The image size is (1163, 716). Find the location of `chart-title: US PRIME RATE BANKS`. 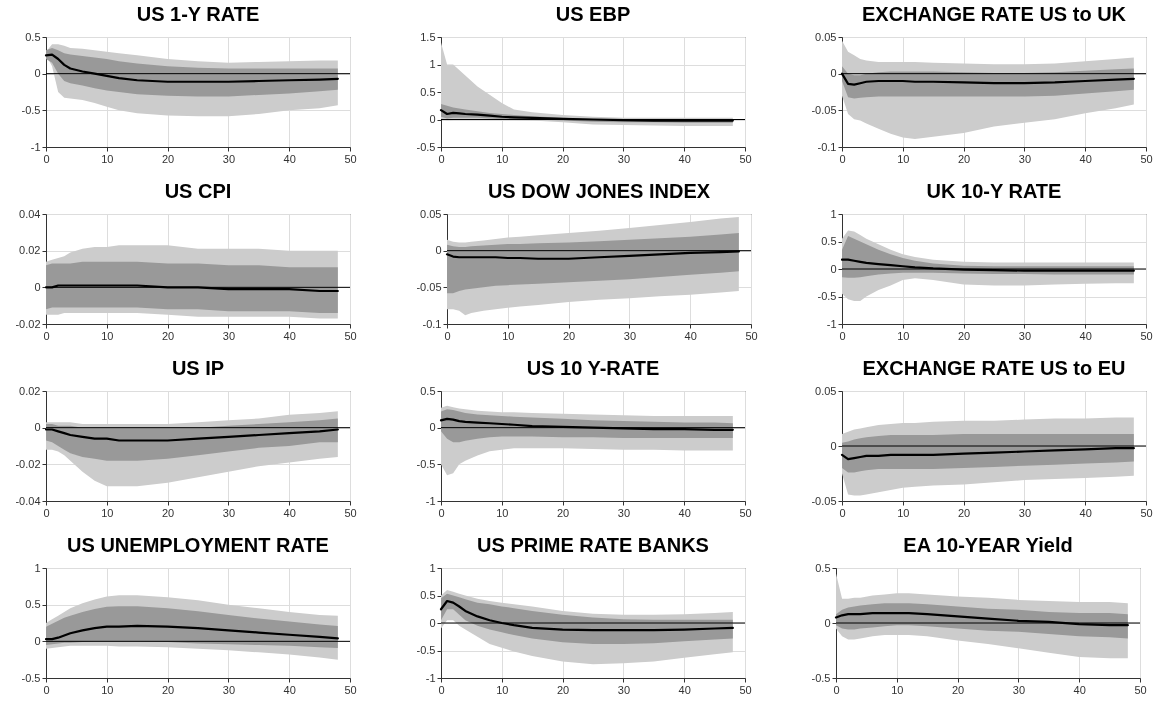

chart-title: US PRIME RATE BANKS is located at coordinates (593, 545).